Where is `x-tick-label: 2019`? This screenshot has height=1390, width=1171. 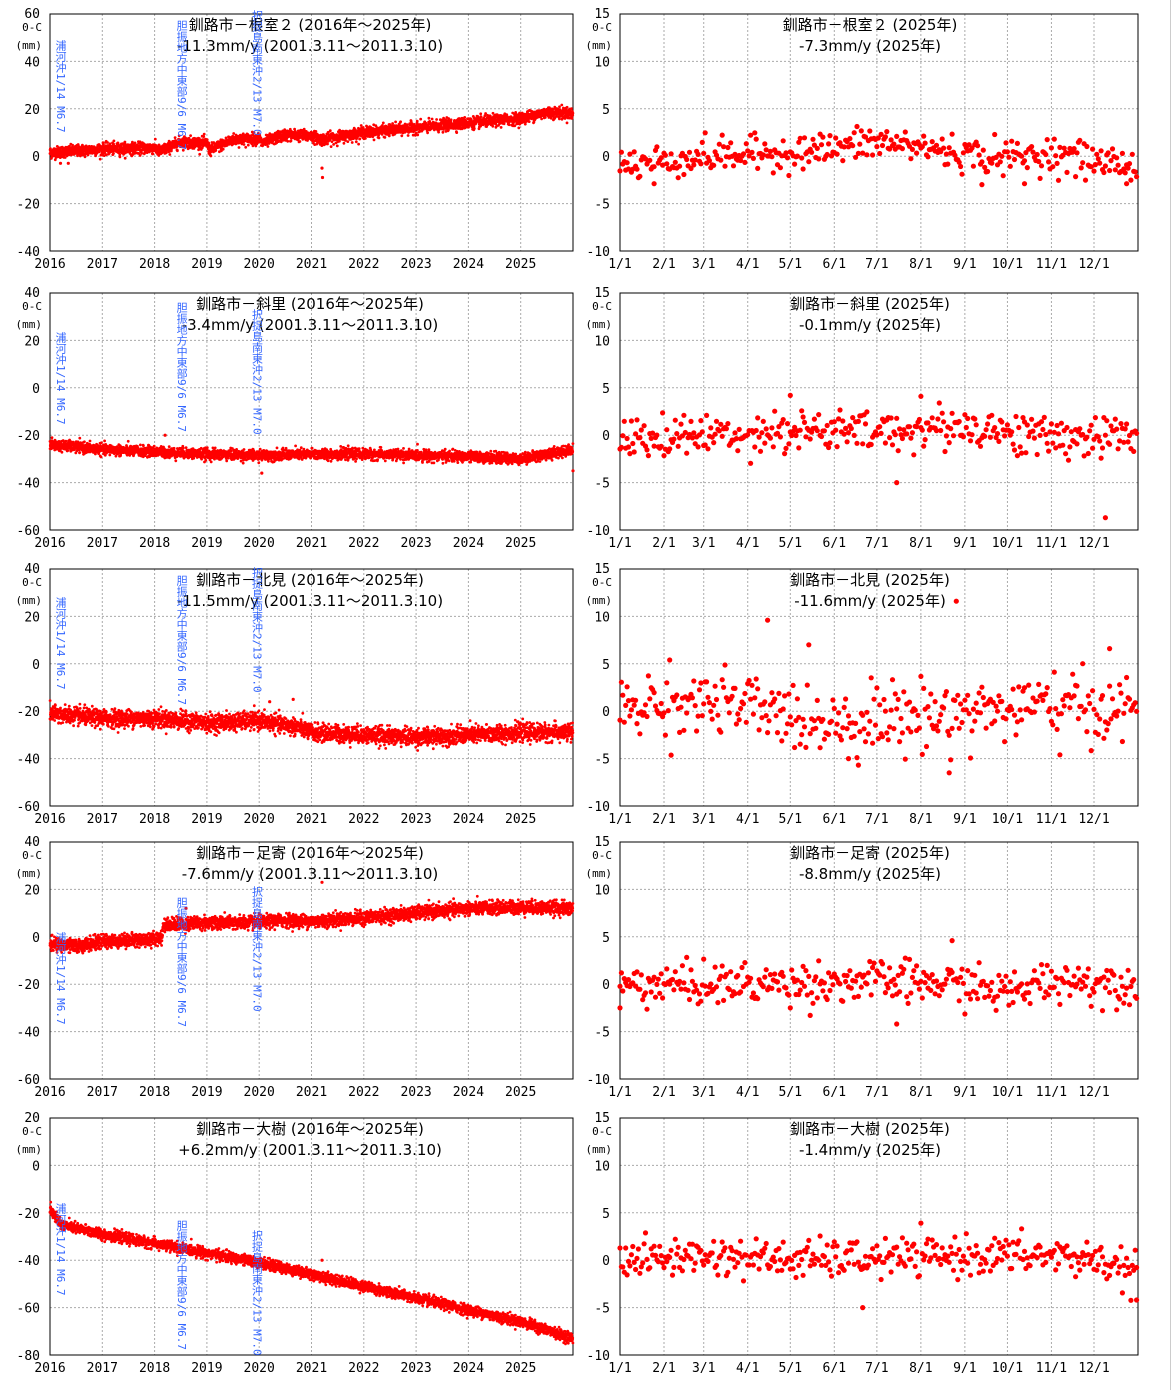
x-tick-label: 2019 is located at coordinates (206, 543).